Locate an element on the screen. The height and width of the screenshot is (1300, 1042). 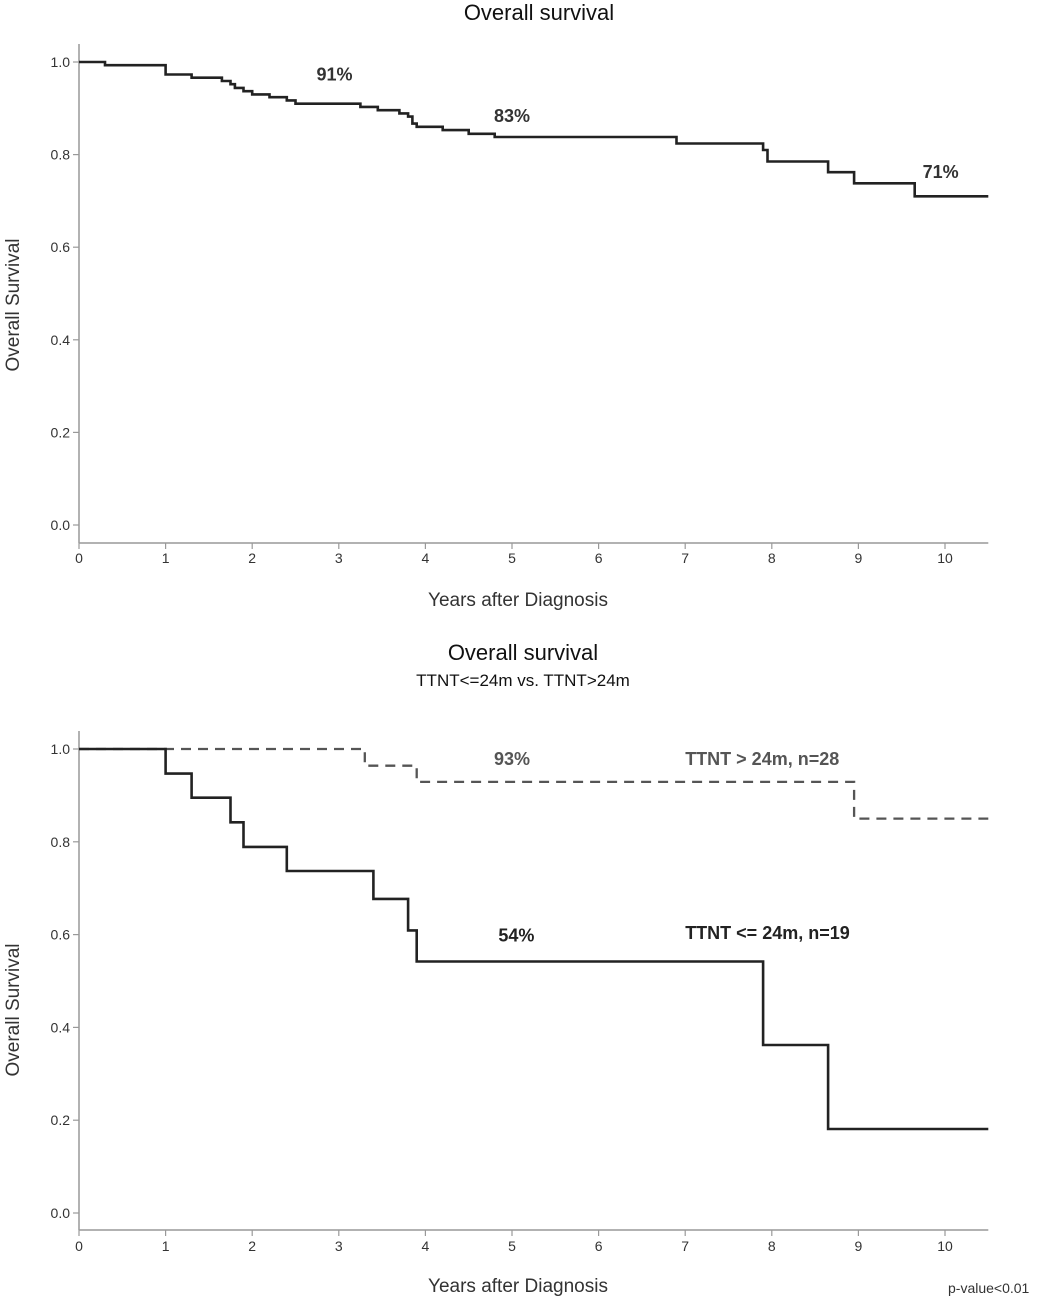
p-value-note: p-value<0.01 is located at coordinates (989, 1288).